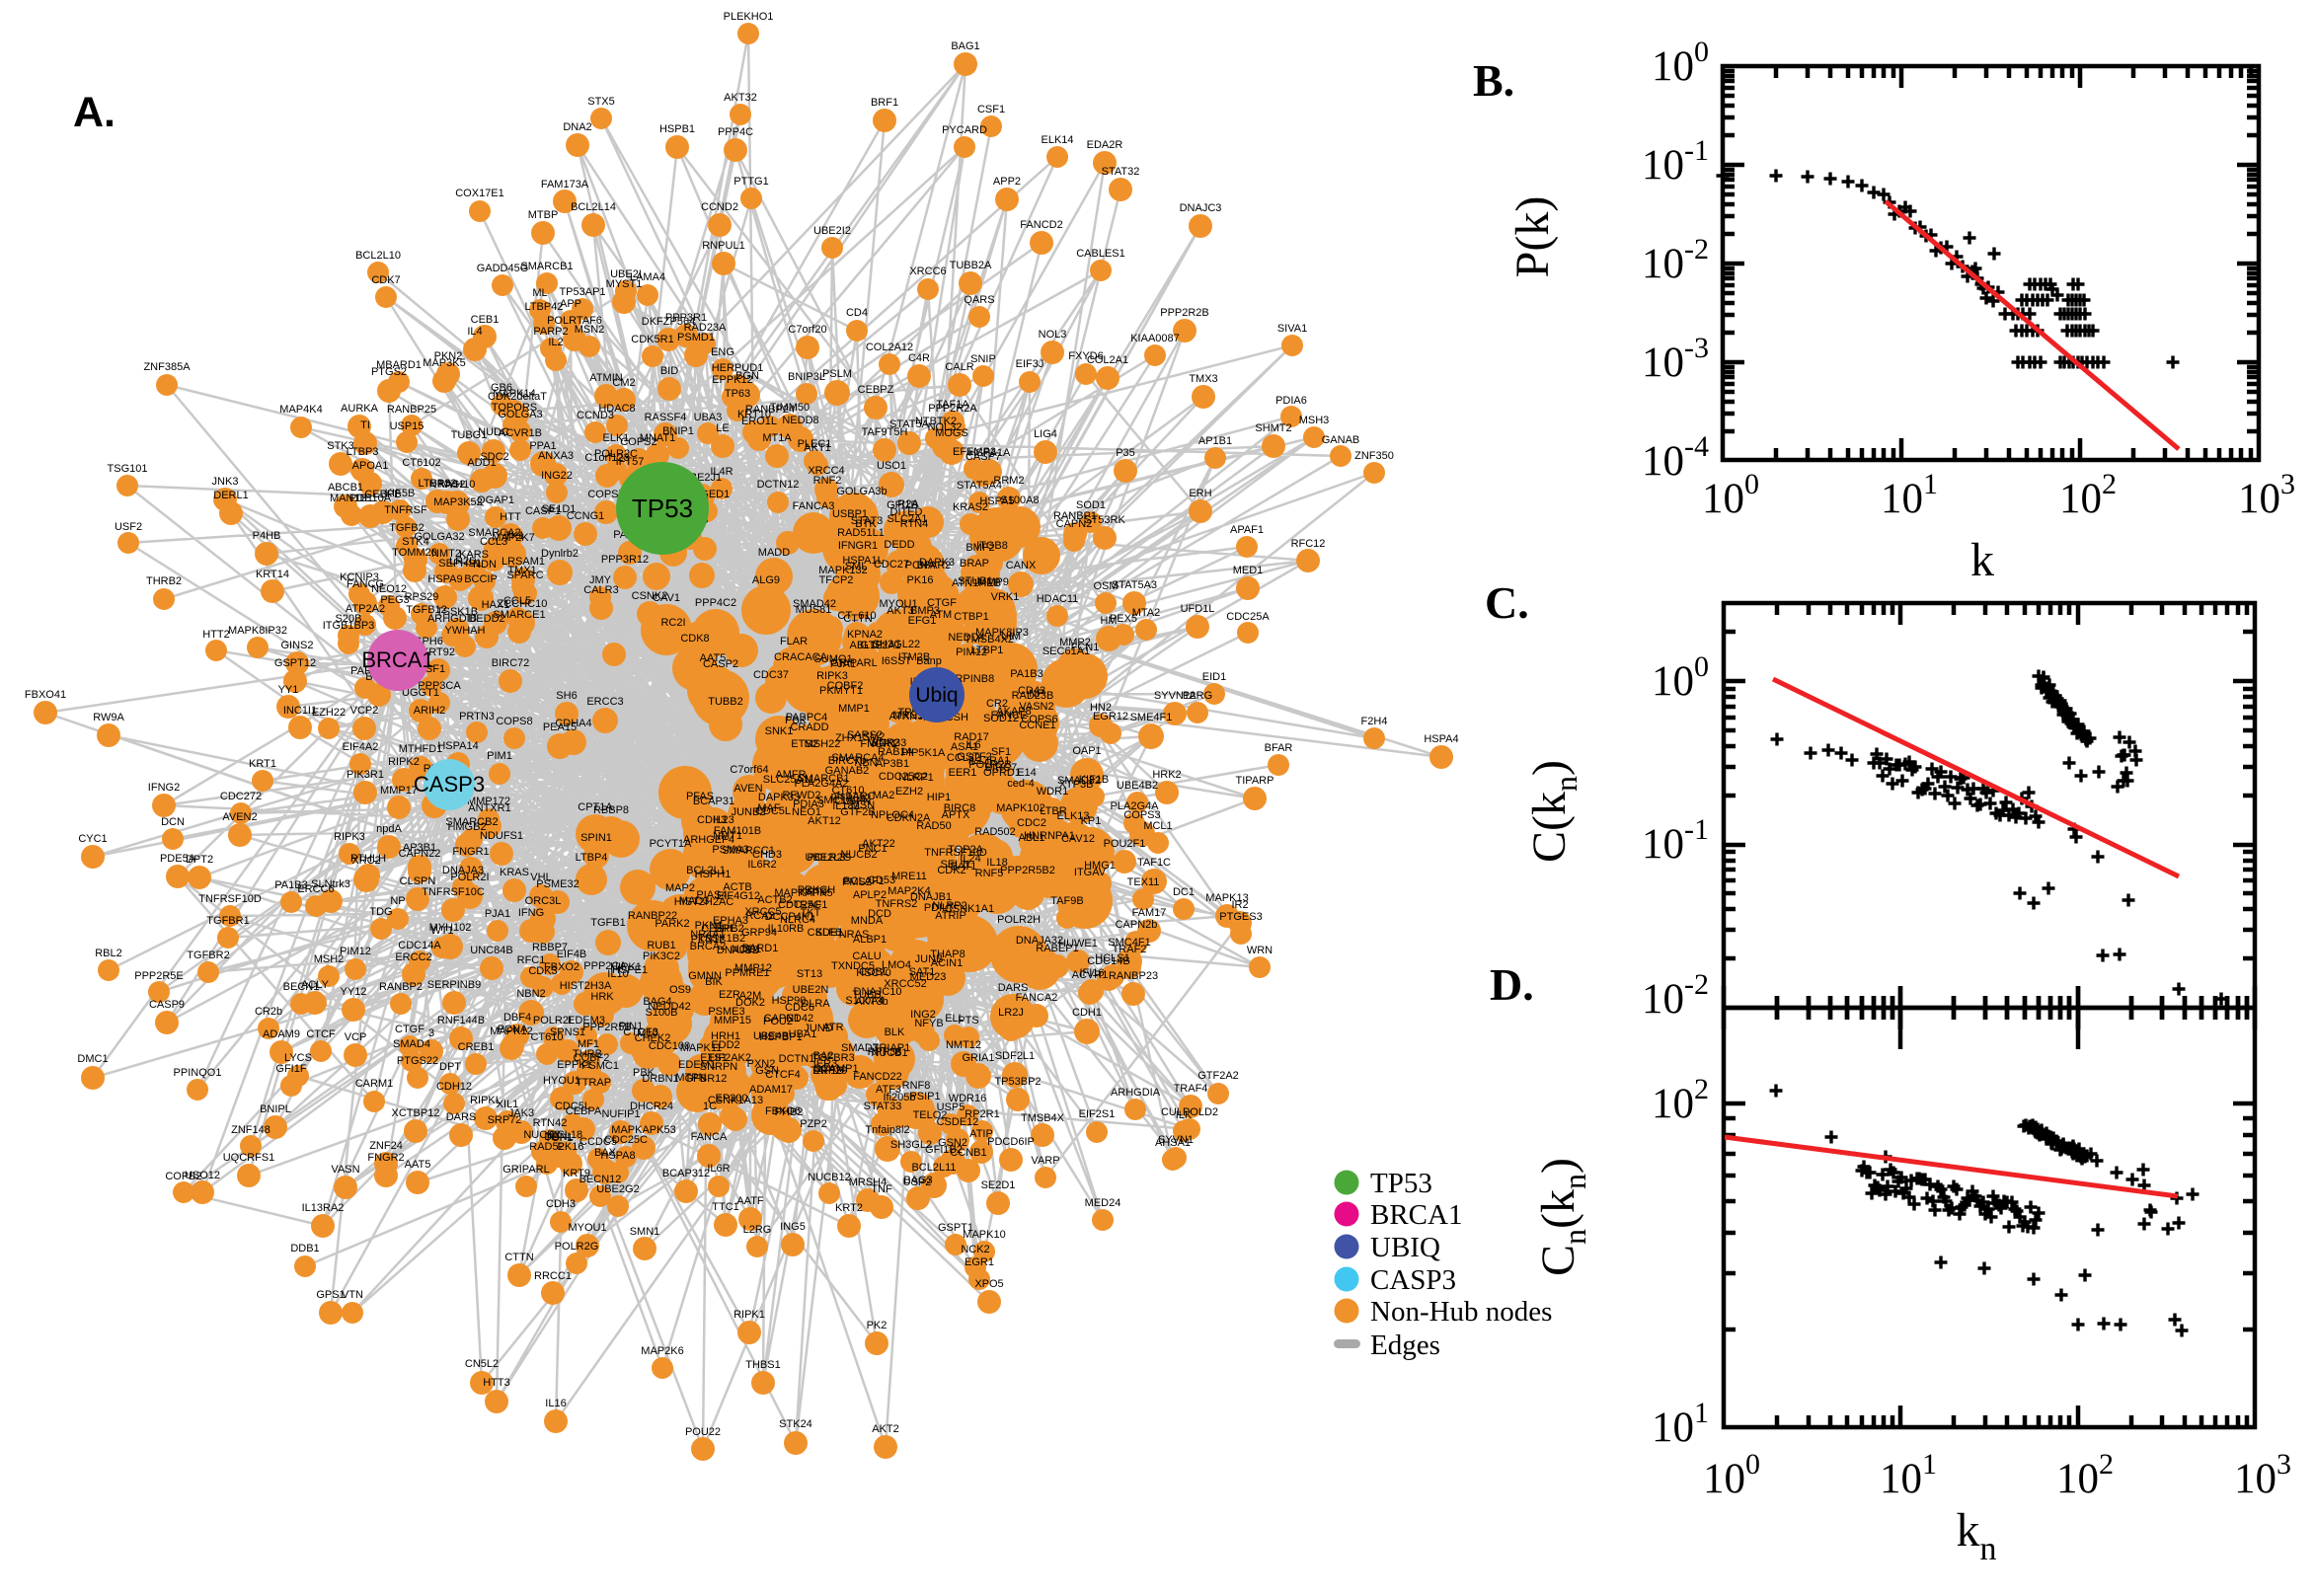  What do you see at coordinates (503, 268) in the screenshot?
I see `svg-text: GADD45G` at bounding box center [503, 268].